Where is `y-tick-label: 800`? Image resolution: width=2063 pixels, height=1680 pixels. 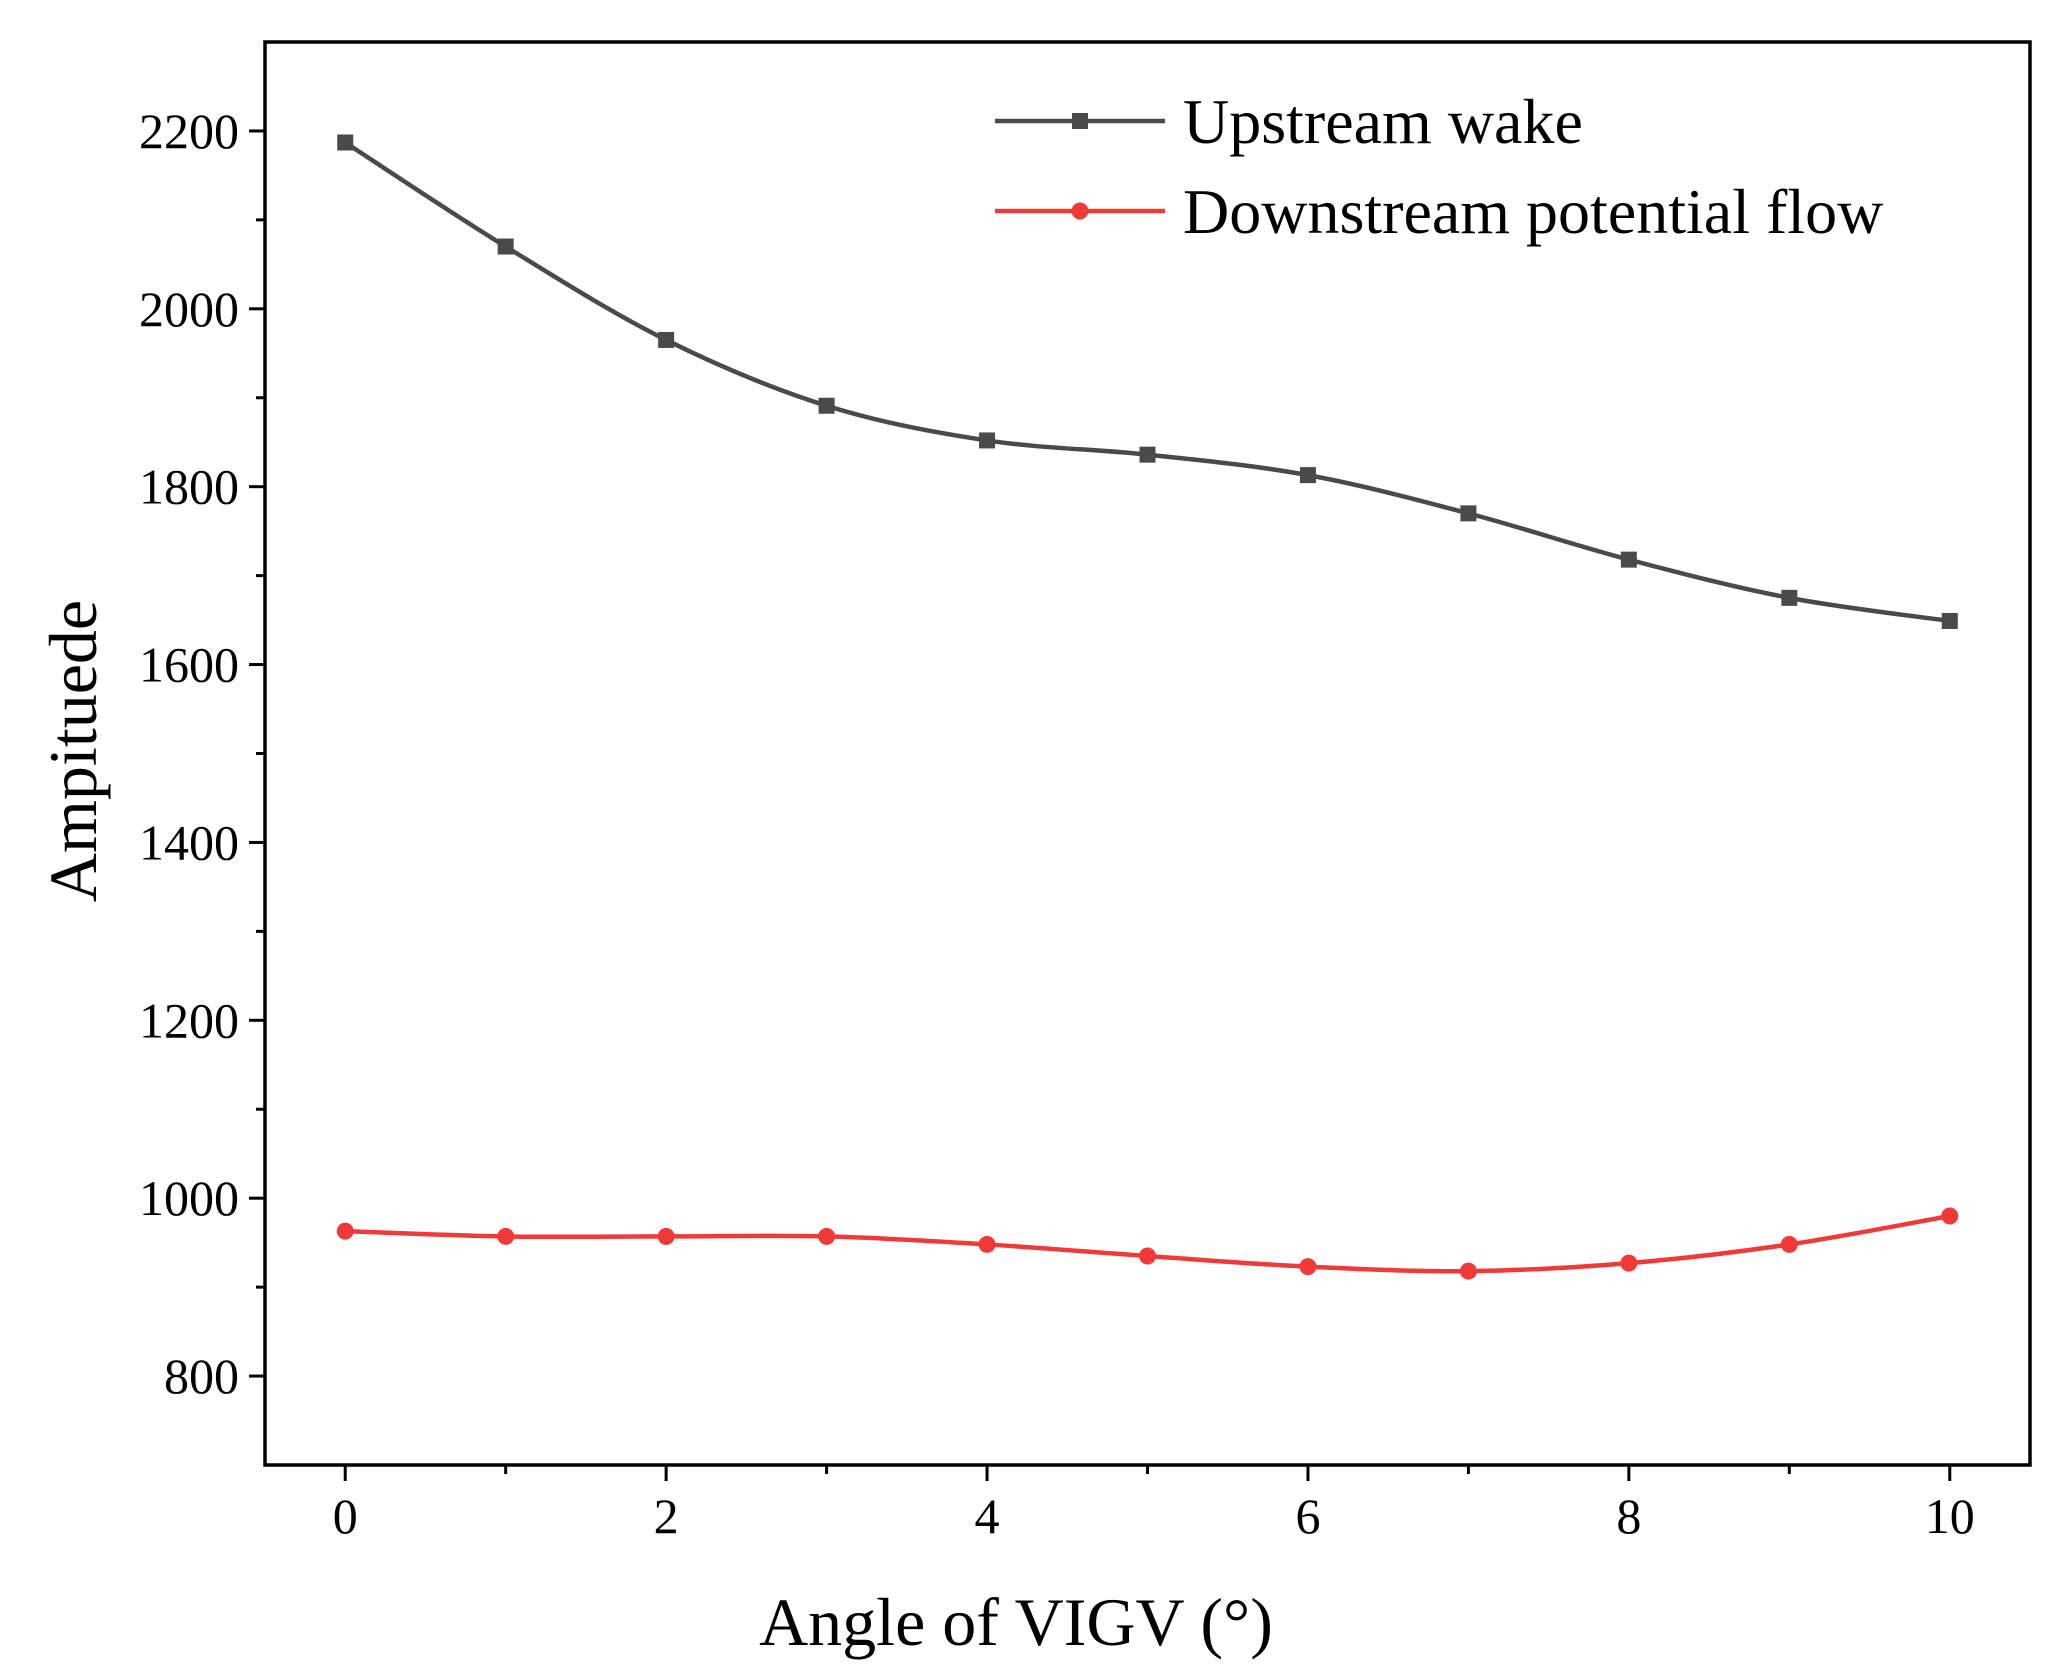
y-tick-label: 800 is located at coordinates (201, 1376).